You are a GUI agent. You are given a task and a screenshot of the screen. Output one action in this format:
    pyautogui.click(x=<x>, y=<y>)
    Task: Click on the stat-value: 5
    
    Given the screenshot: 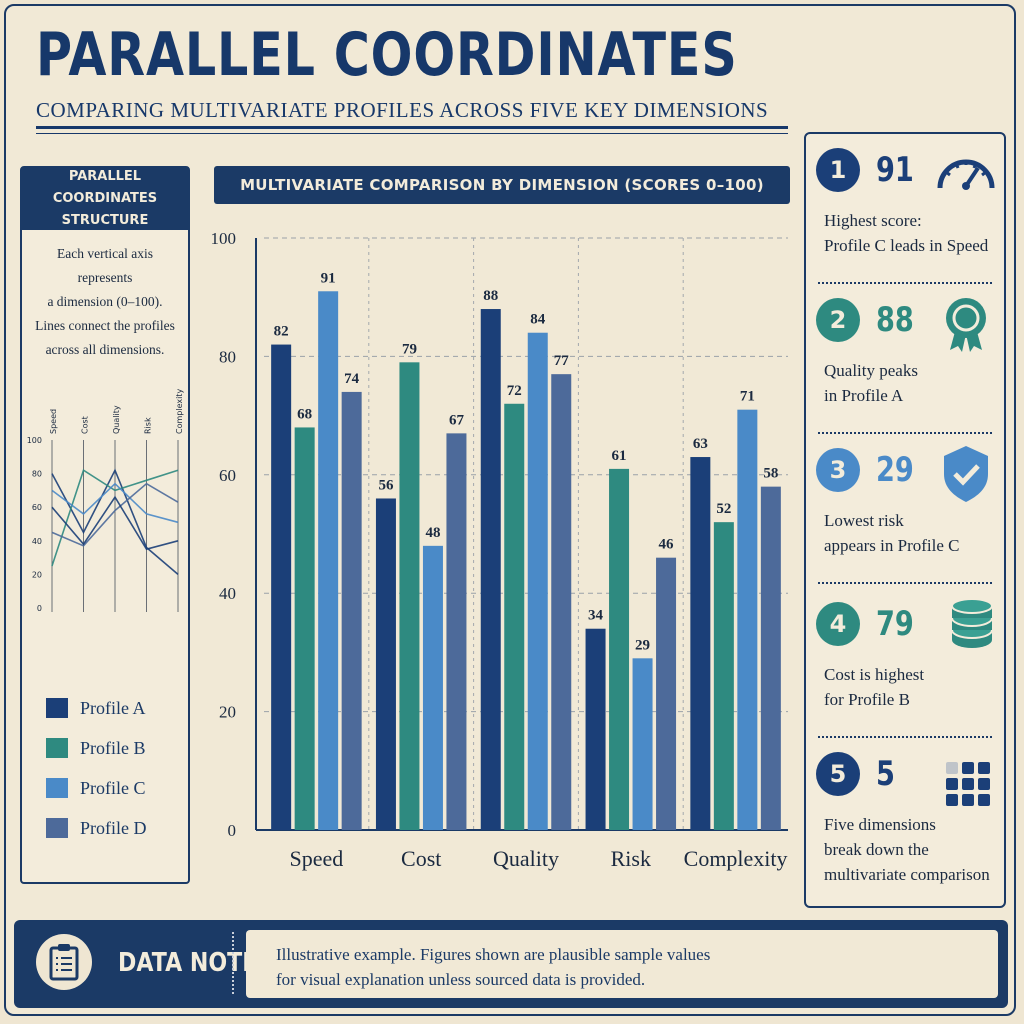 What is the action you would take?
    pyautogui.click(x=885, y=774)
    